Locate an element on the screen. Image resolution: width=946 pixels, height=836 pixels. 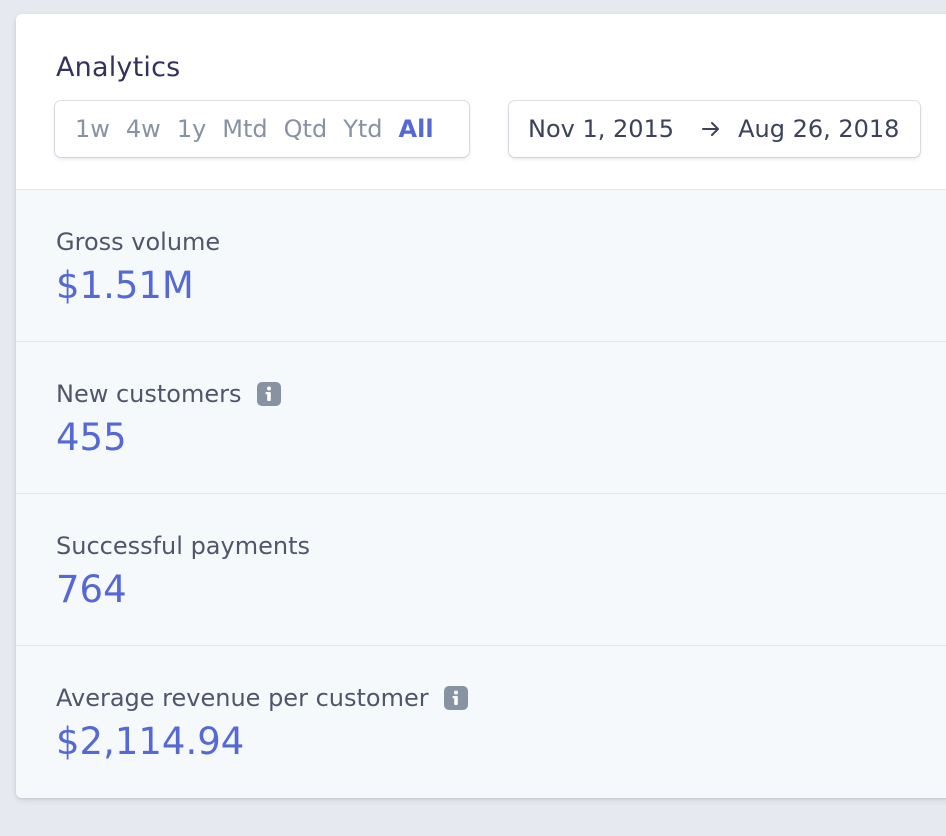
range-tab-mtd: Mtd is located at coordinates (245, 129).